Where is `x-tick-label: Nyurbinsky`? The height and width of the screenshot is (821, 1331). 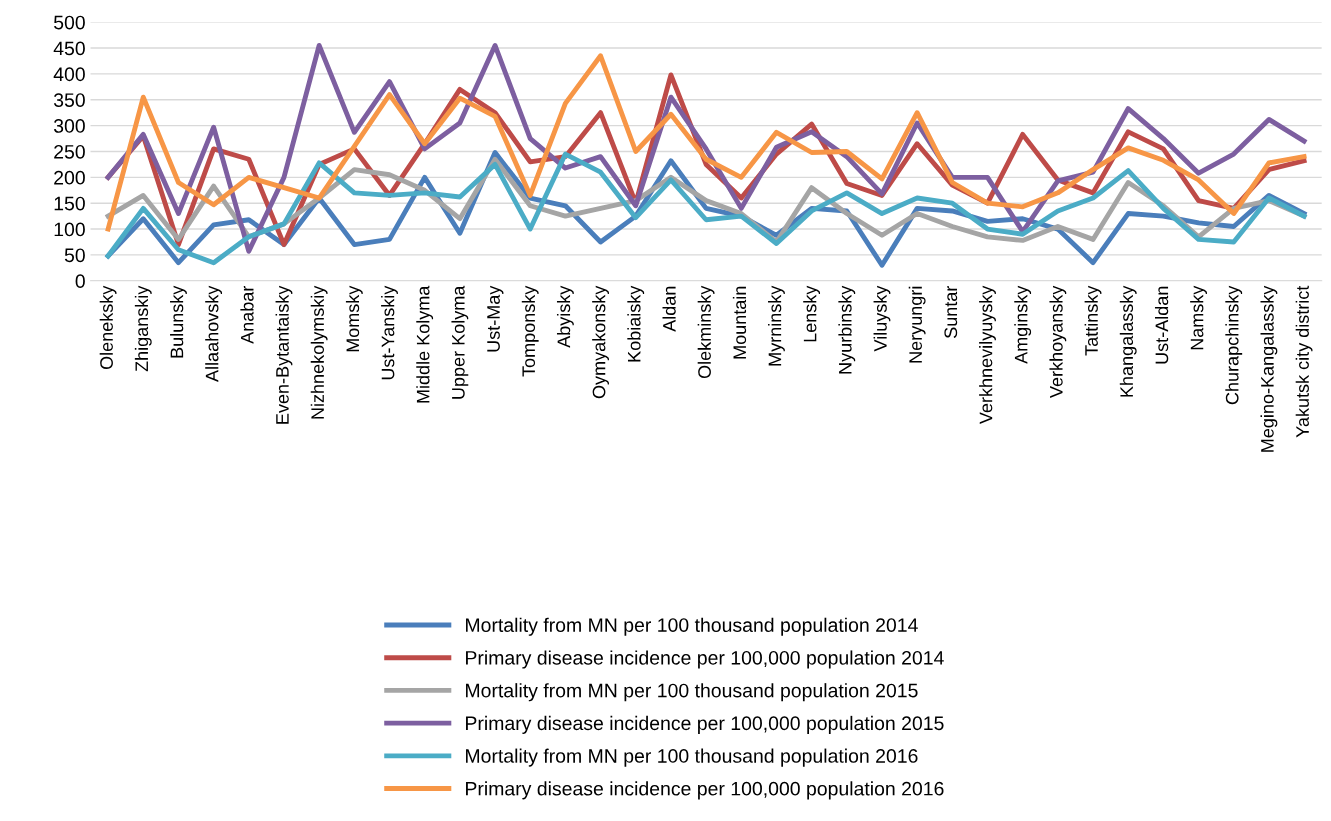
x-tick-label: Nyurbinsky is located at coordinates (847, 329).